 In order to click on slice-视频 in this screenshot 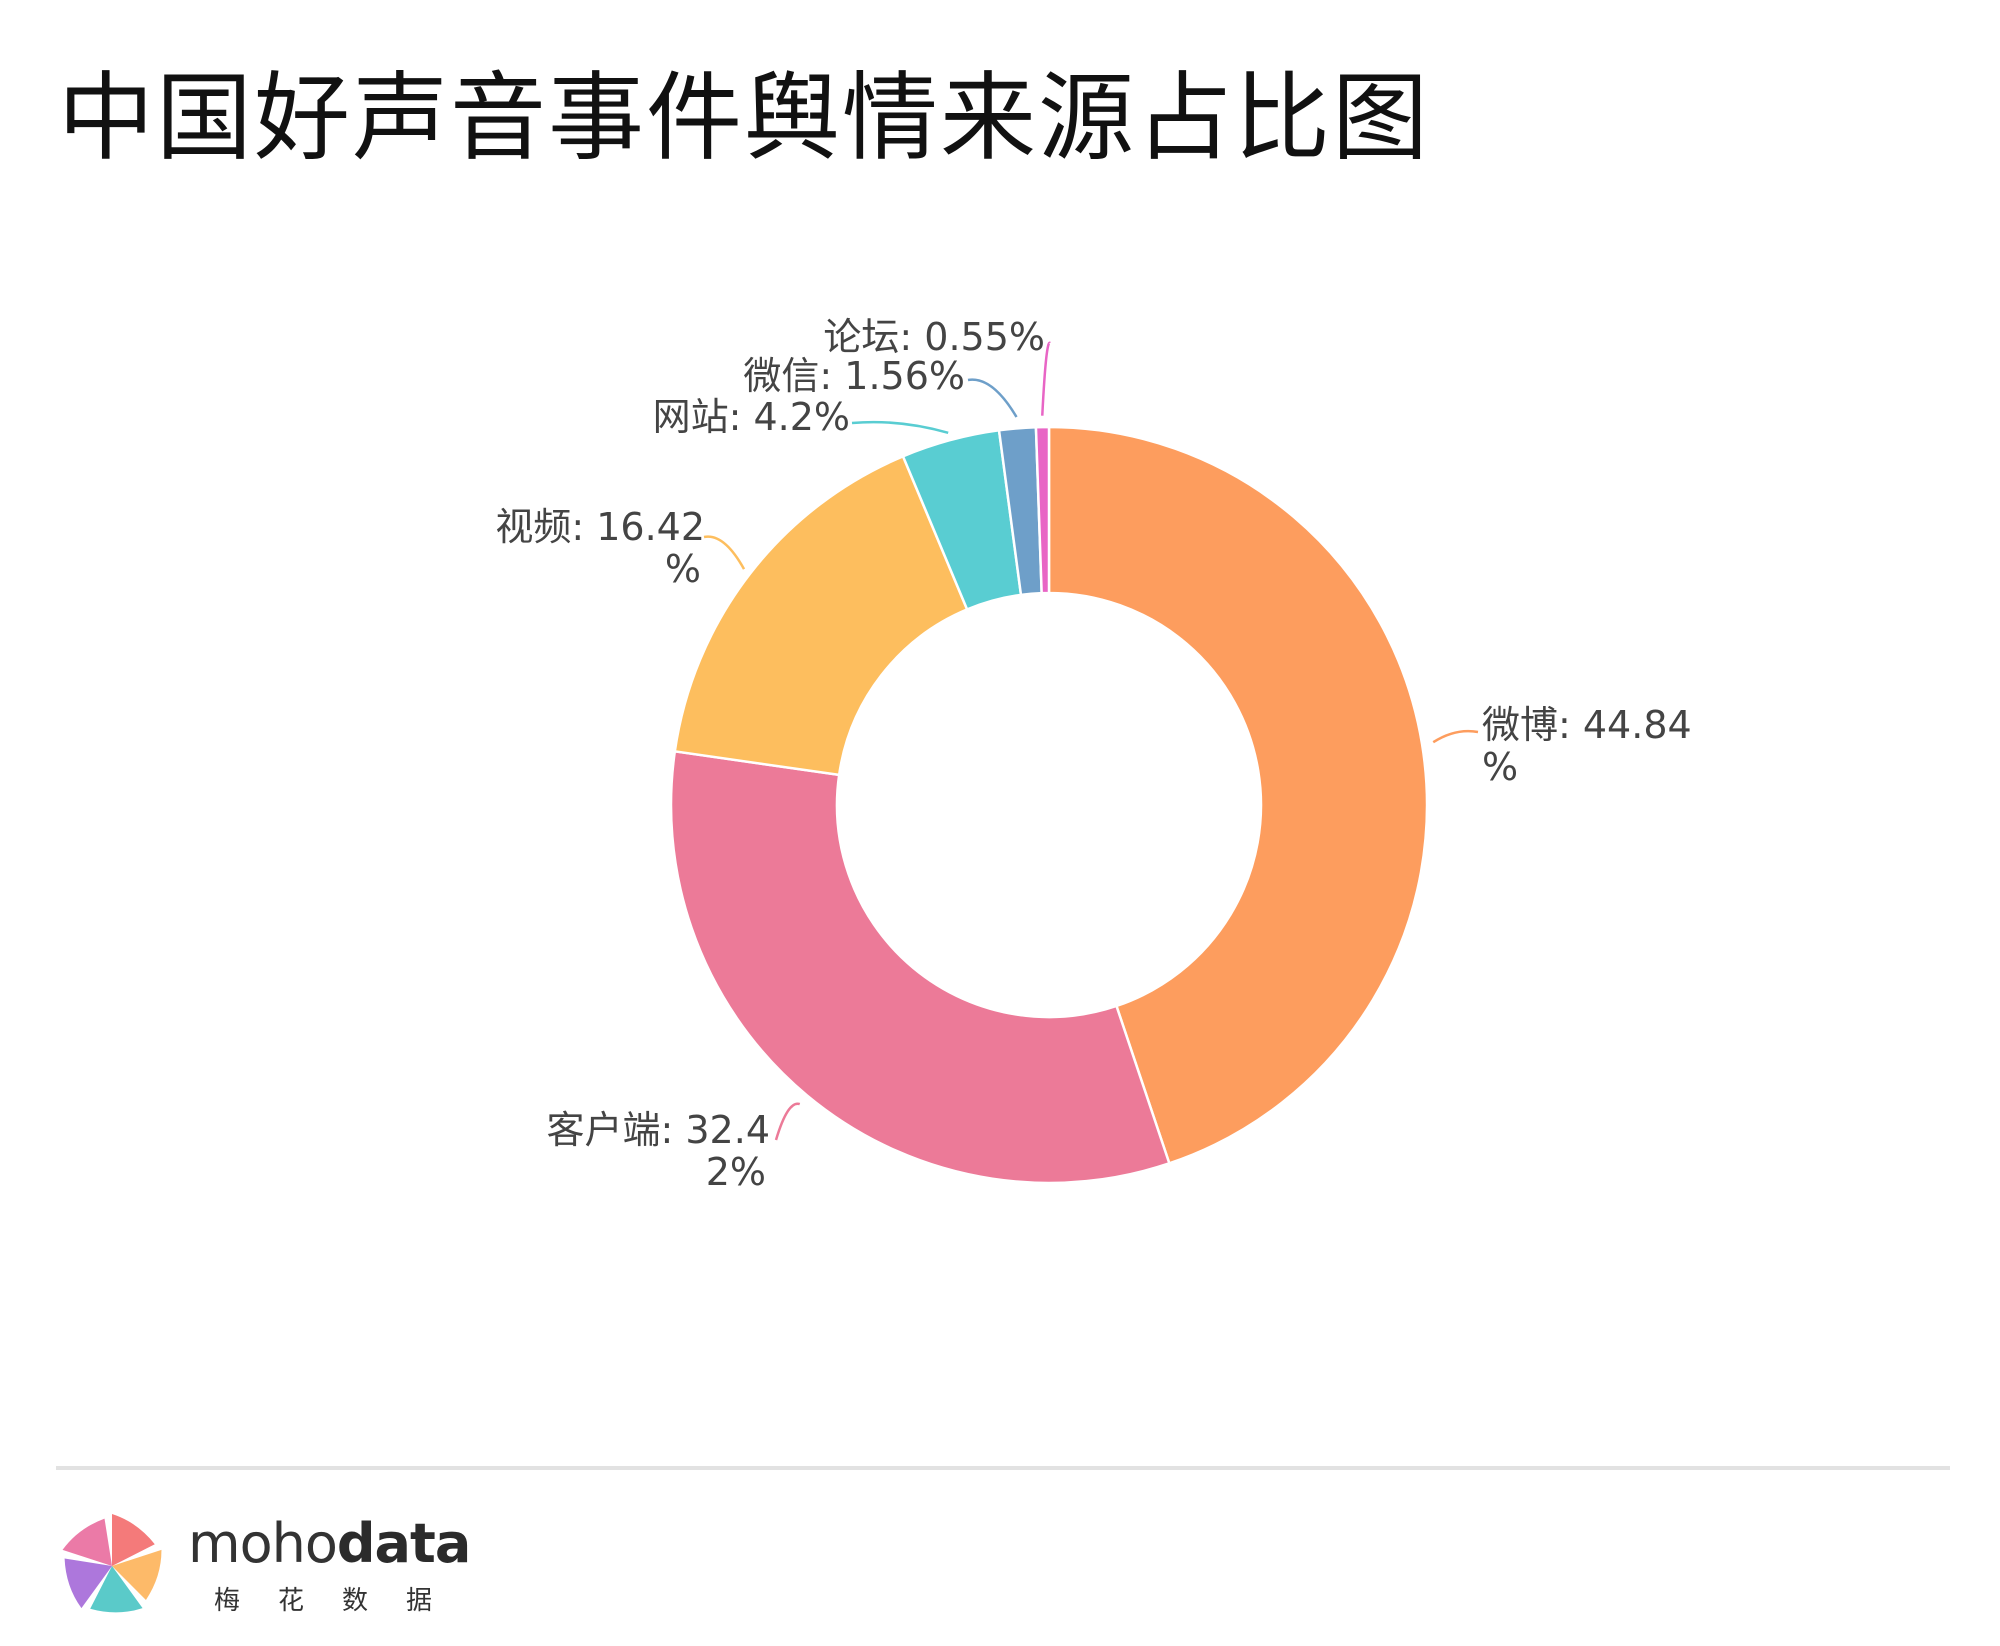, I will do `click(821, 615)`.